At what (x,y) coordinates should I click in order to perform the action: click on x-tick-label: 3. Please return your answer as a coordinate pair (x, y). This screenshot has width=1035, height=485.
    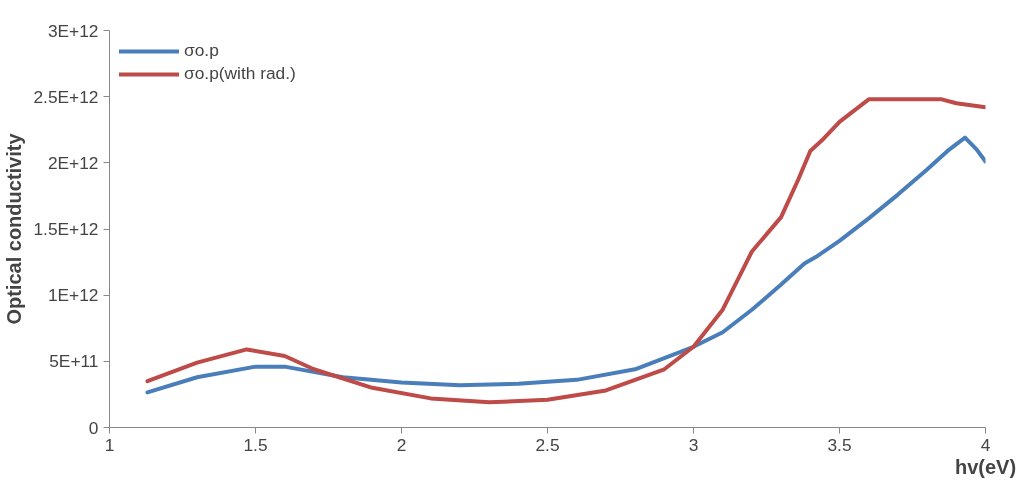
    Looking at the image, I should click on (693, 444).